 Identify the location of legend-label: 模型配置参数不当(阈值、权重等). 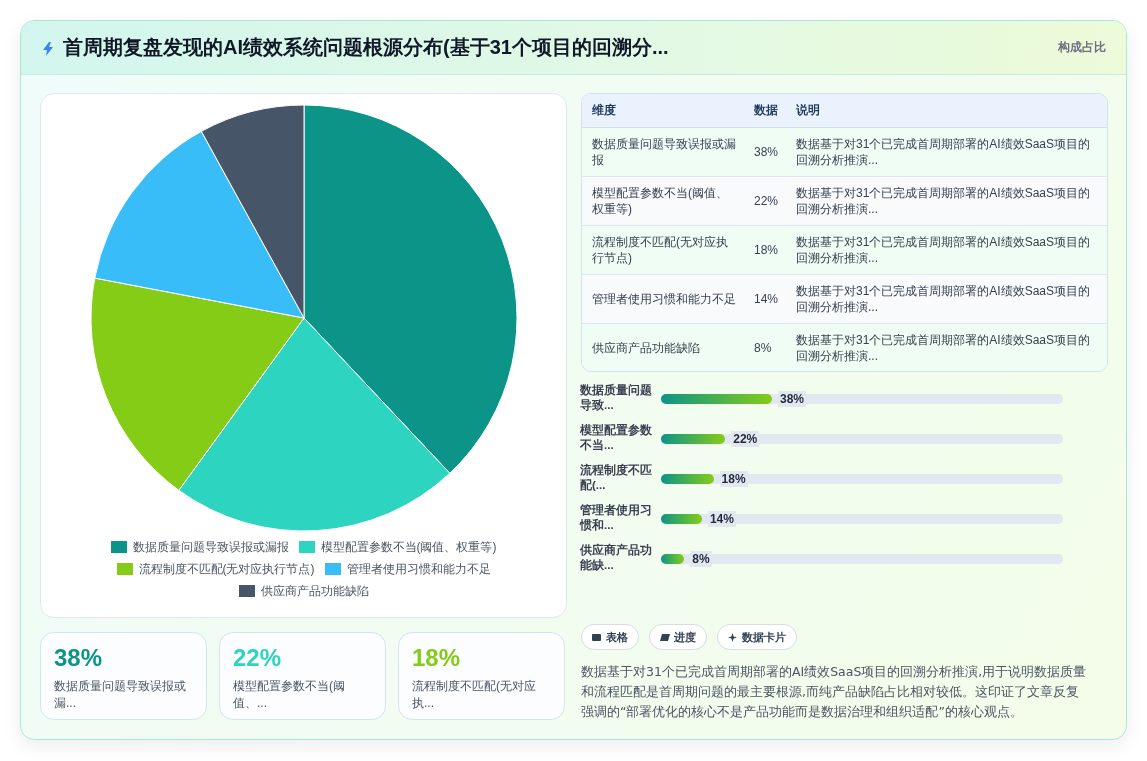
(408, 547).